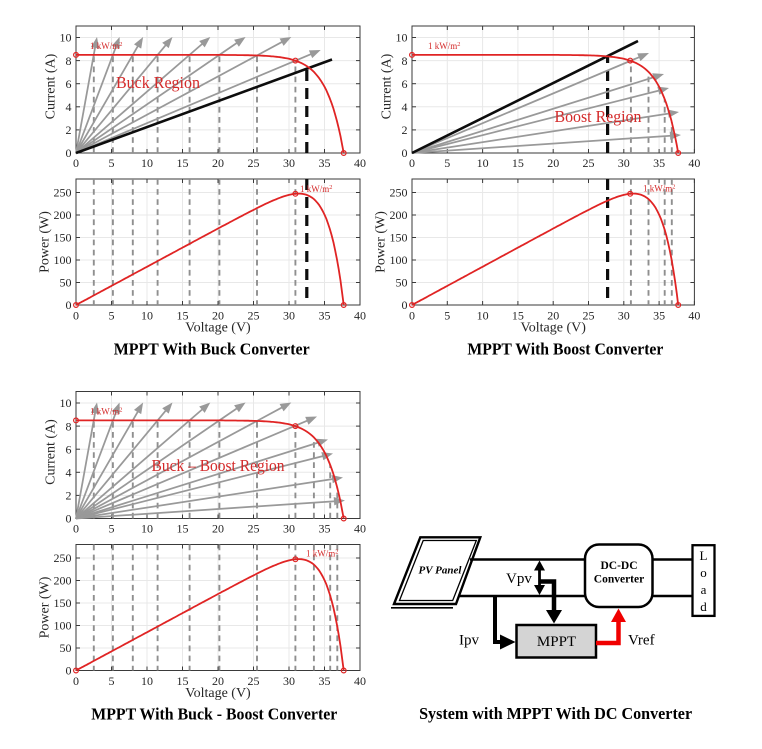 The image size is (762, 749). What do you see at coordinates (469, 641) in the screenshot?
I see `svg-text: Ipv` at bounding box center [469, 641].